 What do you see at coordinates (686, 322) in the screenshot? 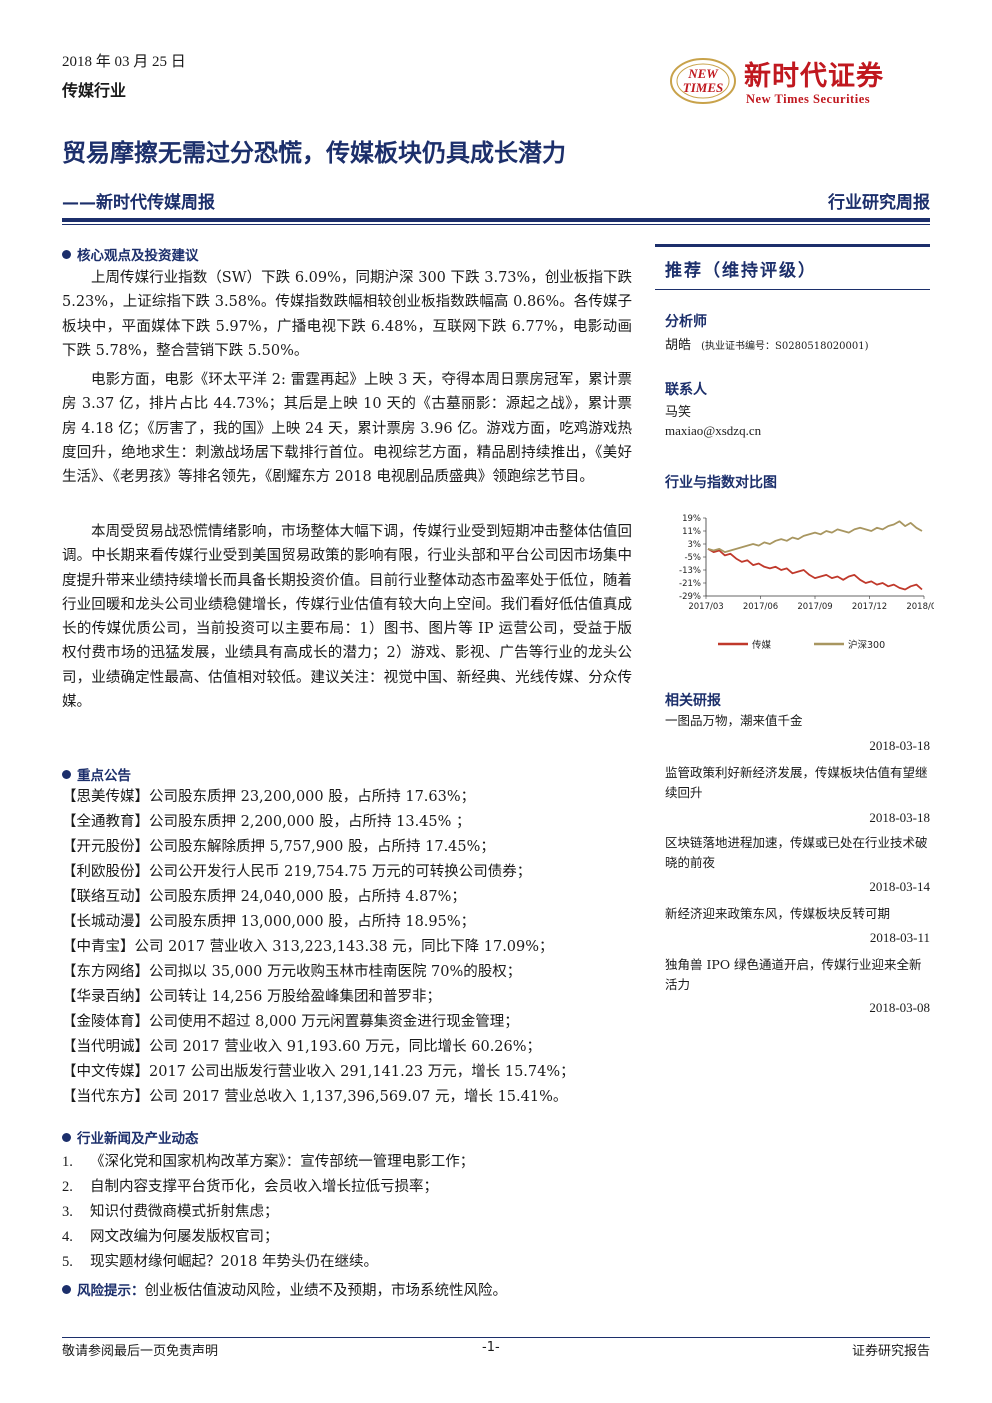
I see `analyst-heading: 分析师` at bounding box center [686, 322].